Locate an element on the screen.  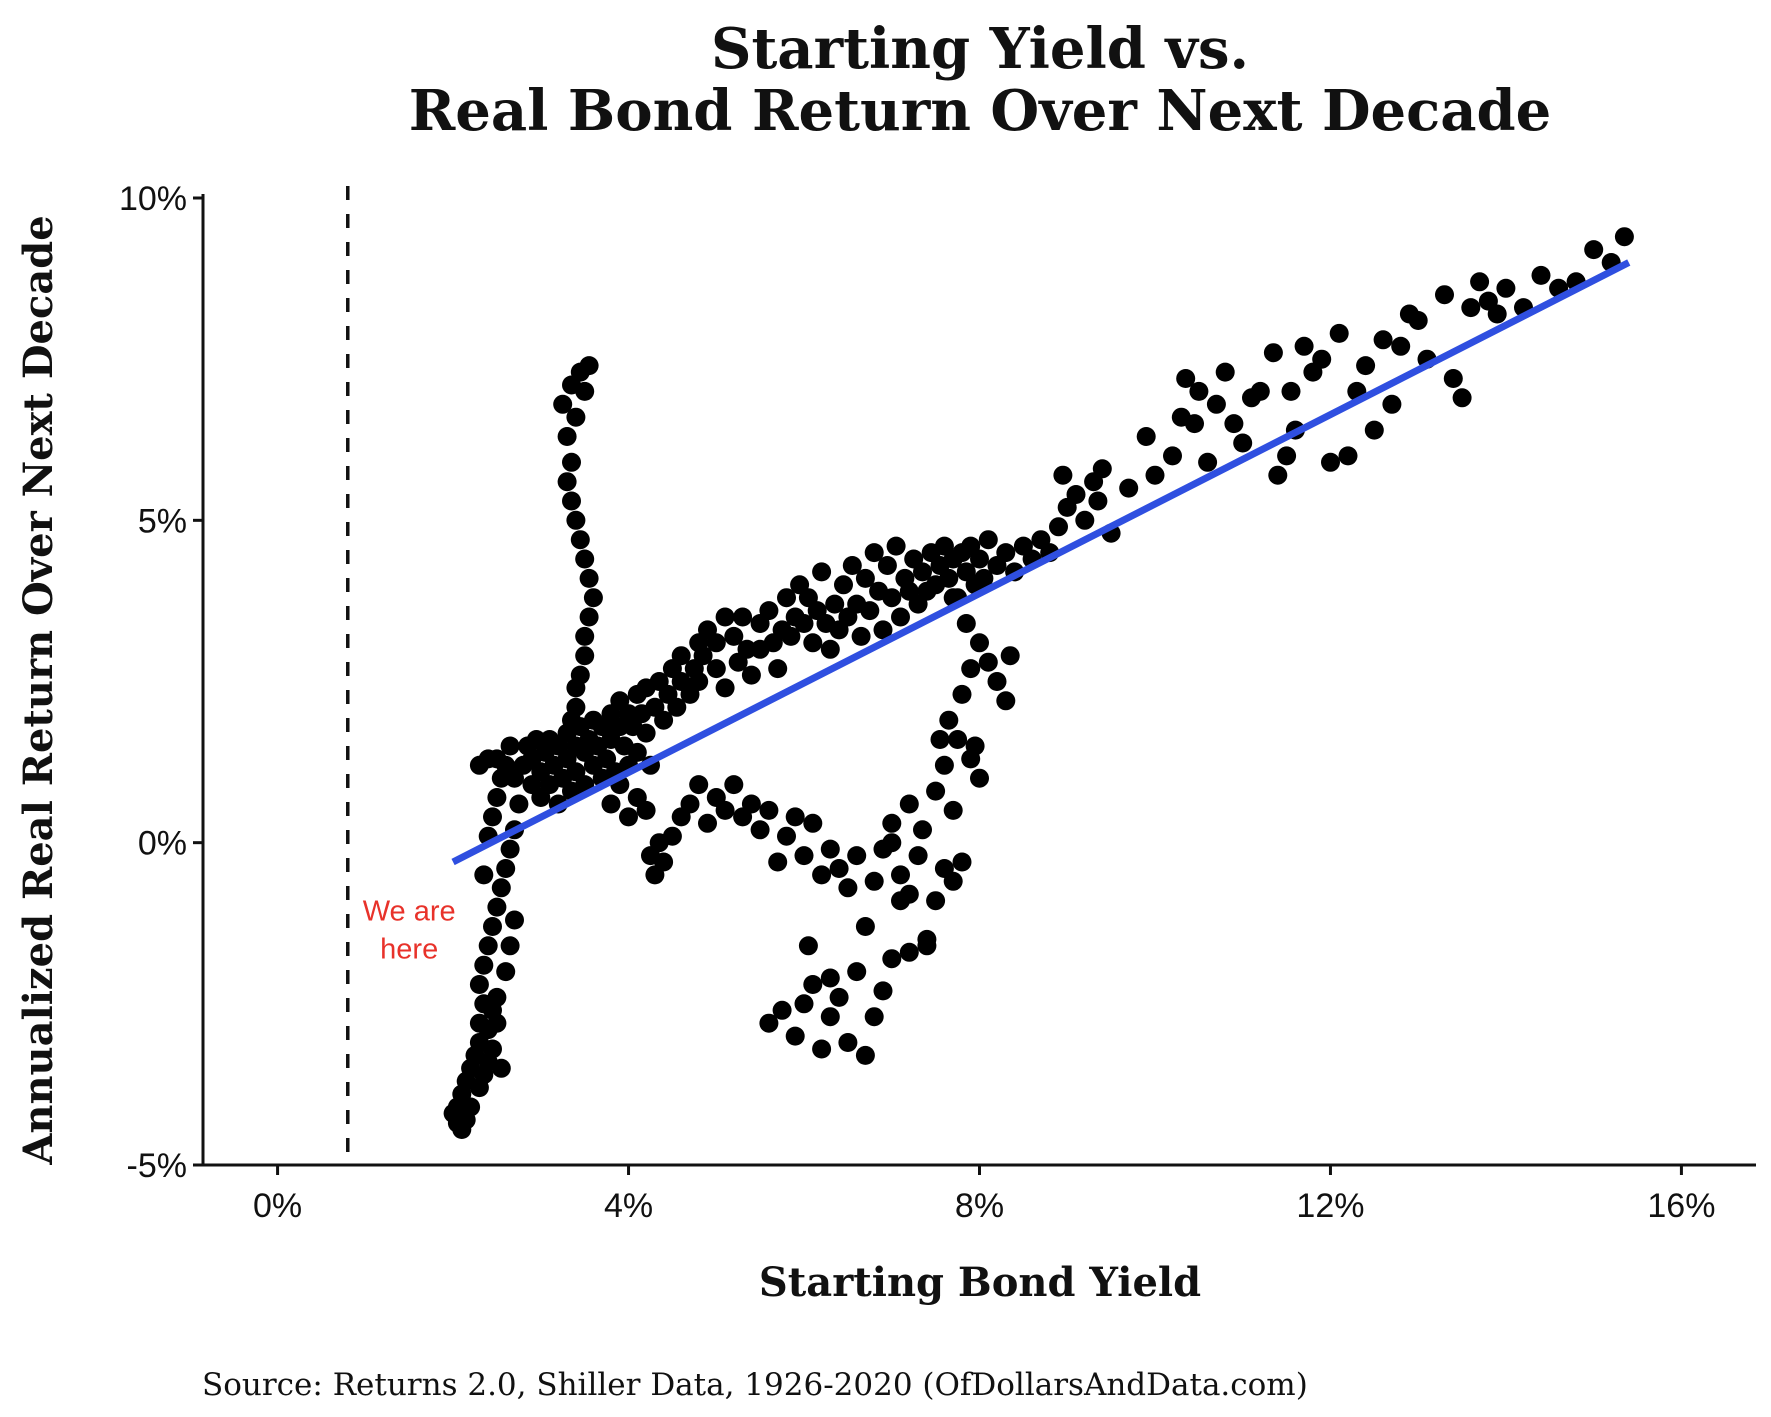
chart-title-line-2: Real Bond Return Over Next Decade is located at coordinates (980, 111).